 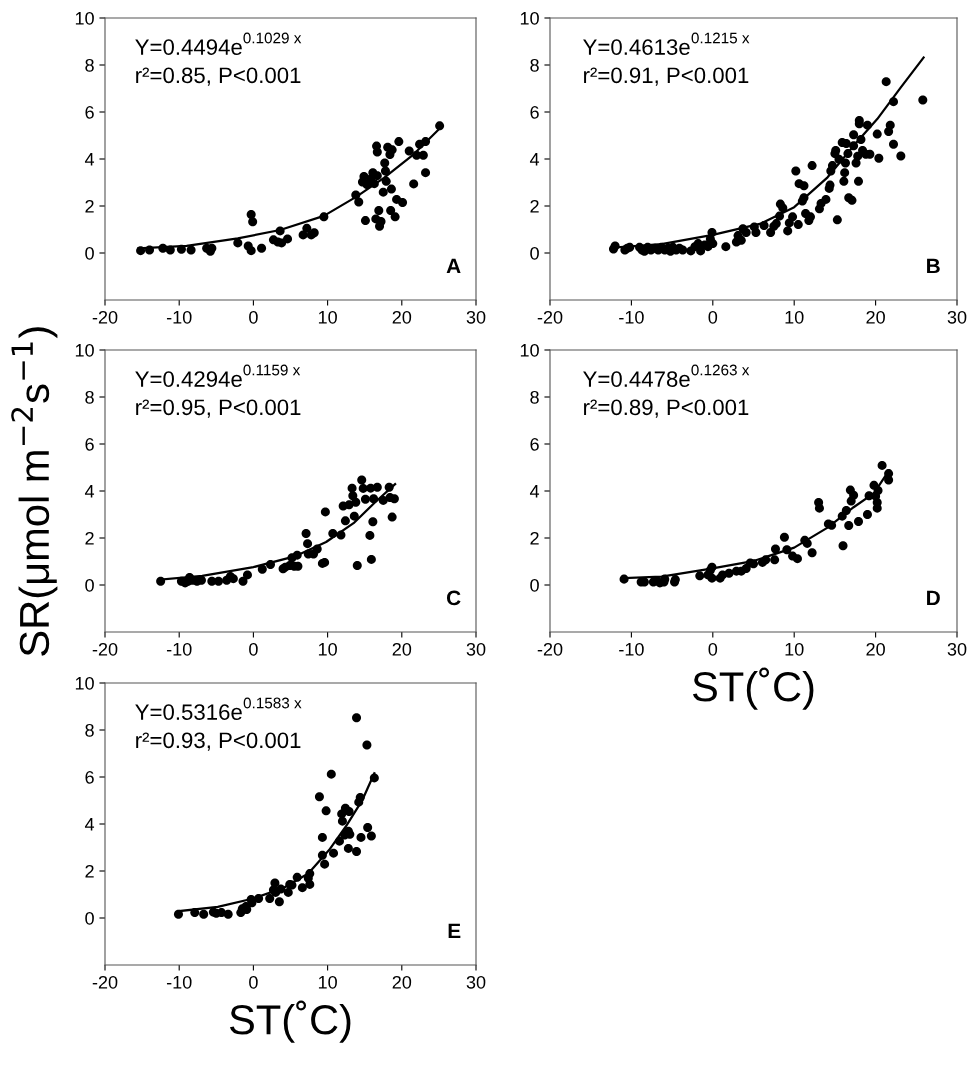 What do you see at coordinates (933, 598) in the screenshot?
I see `annotation: D` at bounding box center [933, 598].